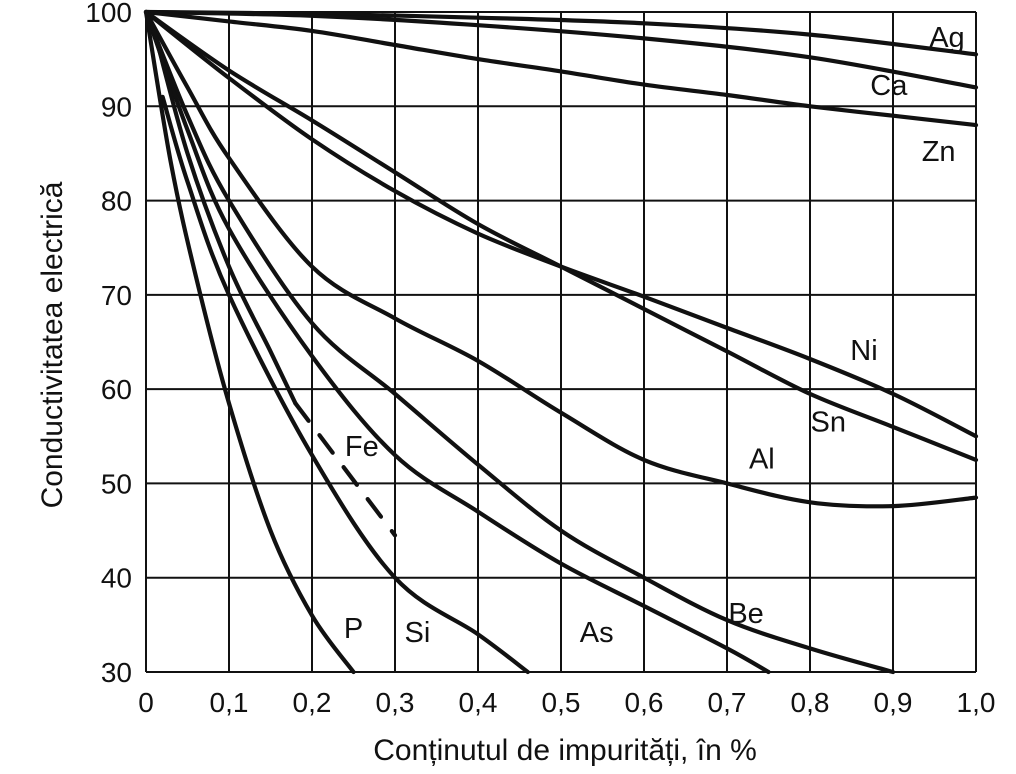  Describe the element at coordinates (561, 49) in the screenshot. I see `series-line-ca` at that location.